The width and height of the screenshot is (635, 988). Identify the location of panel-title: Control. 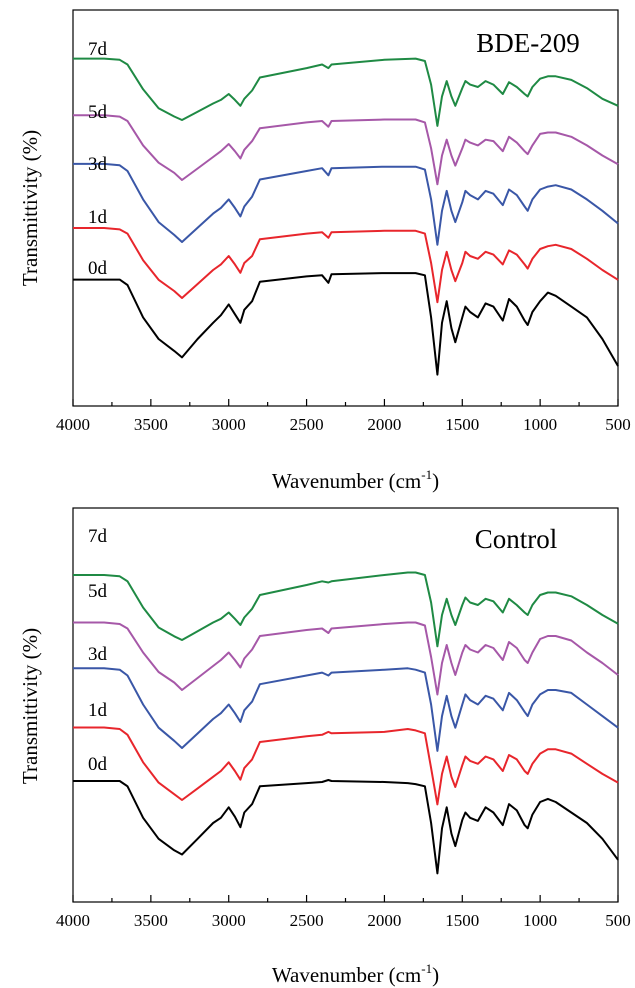
(516, 539).